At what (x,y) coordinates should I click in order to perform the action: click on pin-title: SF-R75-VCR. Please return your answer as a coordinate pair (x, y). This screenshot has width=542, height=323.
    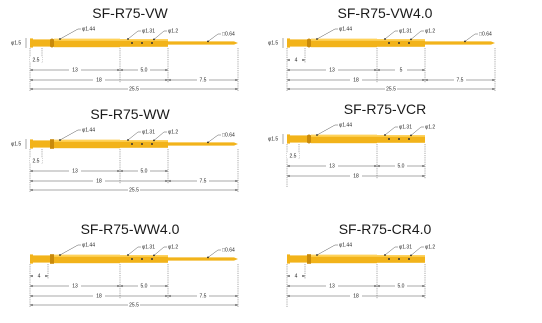
    Looking at the image, I should click on (385, 109).